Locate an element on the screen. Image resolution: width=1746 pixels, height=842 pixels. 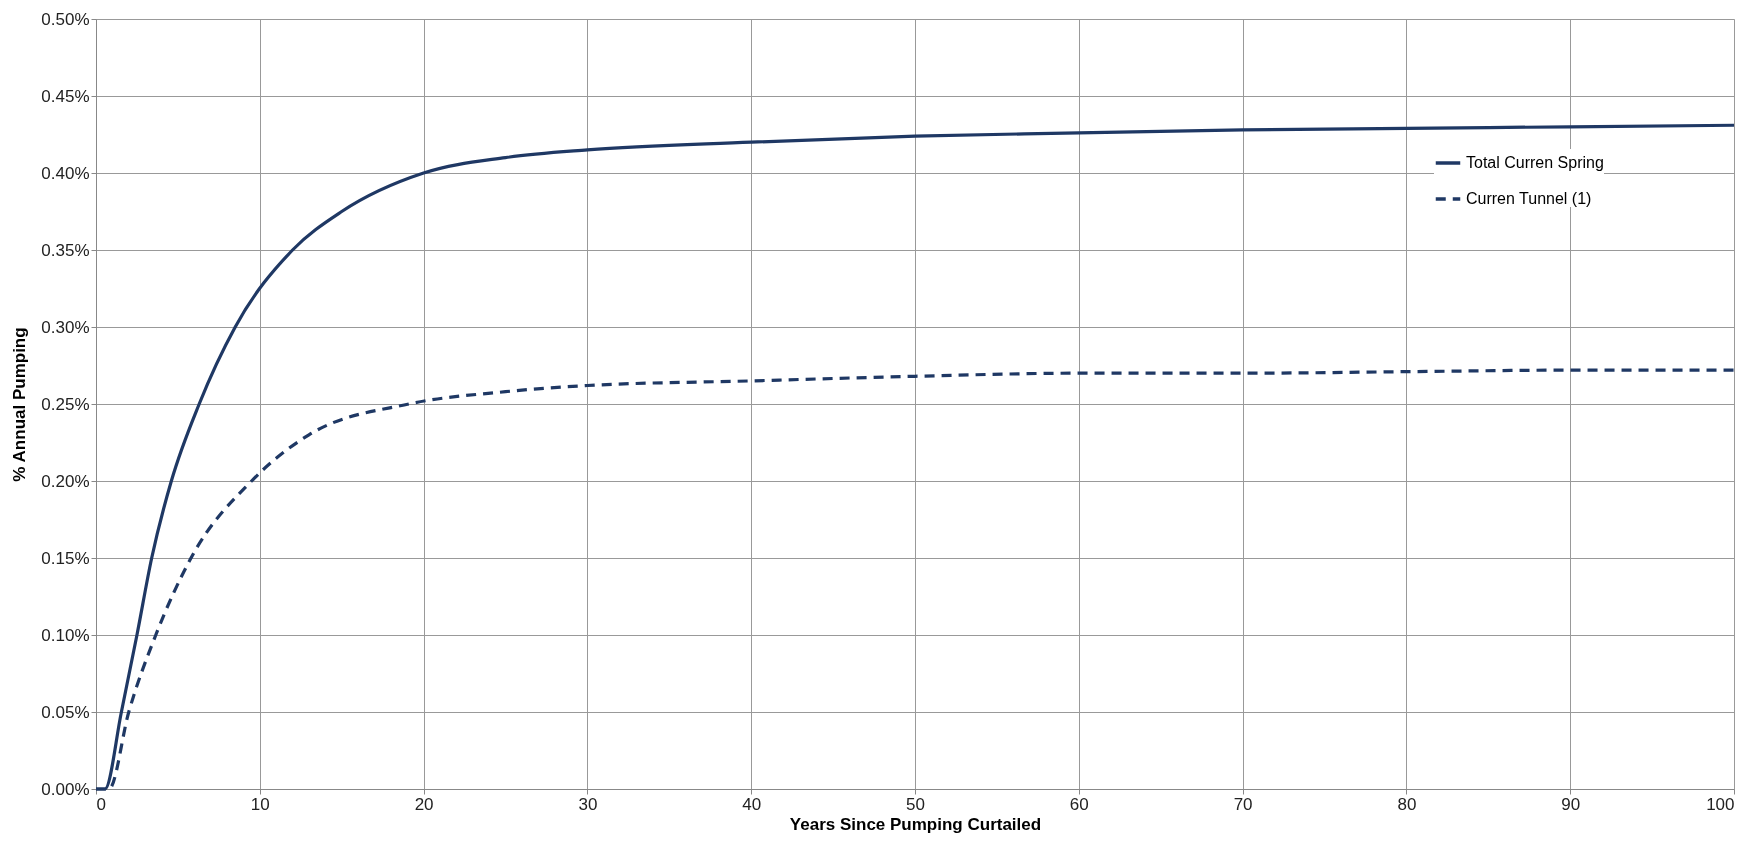
y-tick-label: 0.05% is located at coordinates (65, 712).